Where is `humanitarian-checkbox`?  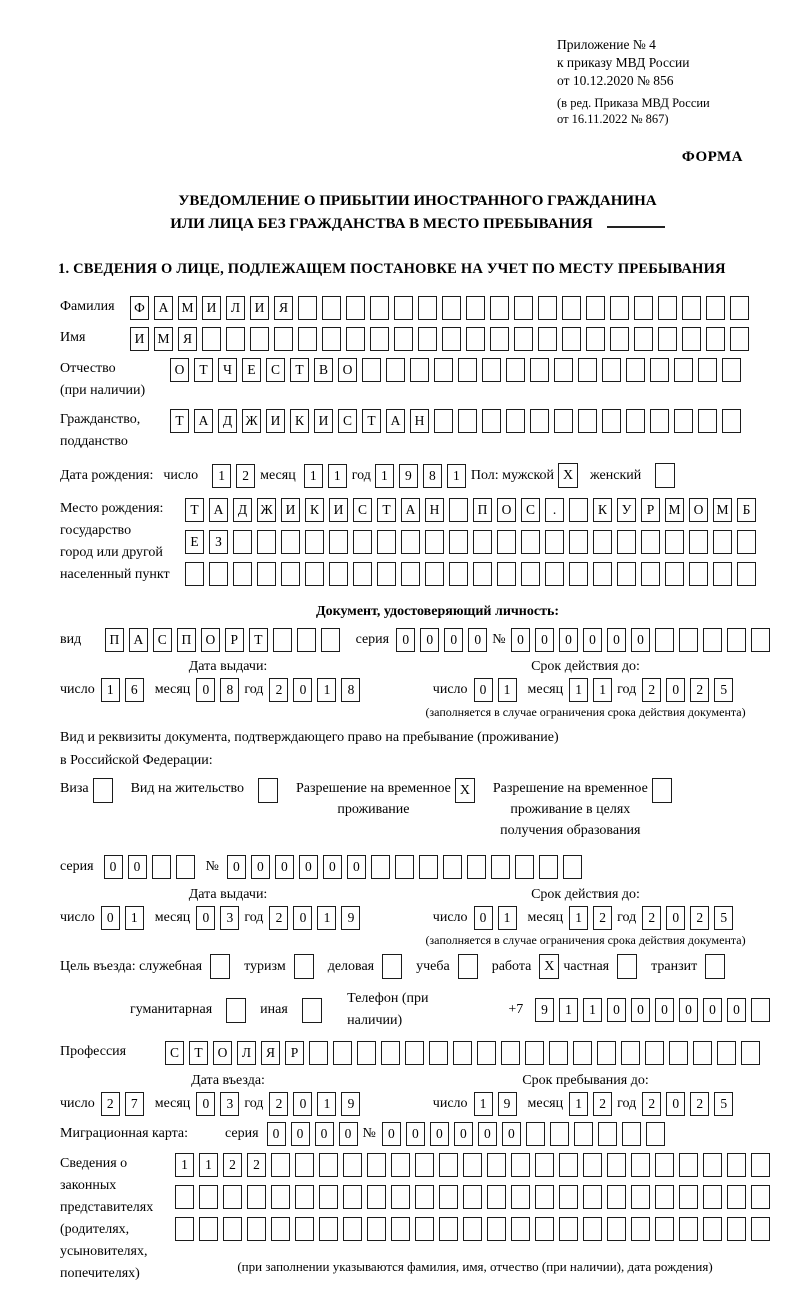 humanitarian-checkbox is located at coordinates (236, 1010).